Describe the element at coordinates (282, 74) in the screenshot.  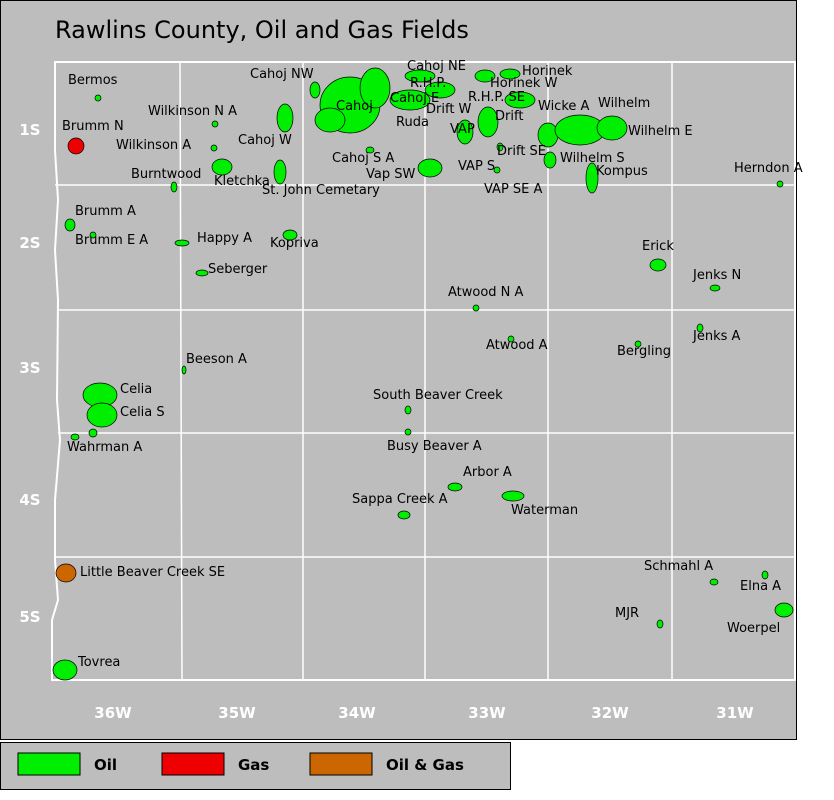
I see `field-label: Cahoj NW` at that location.